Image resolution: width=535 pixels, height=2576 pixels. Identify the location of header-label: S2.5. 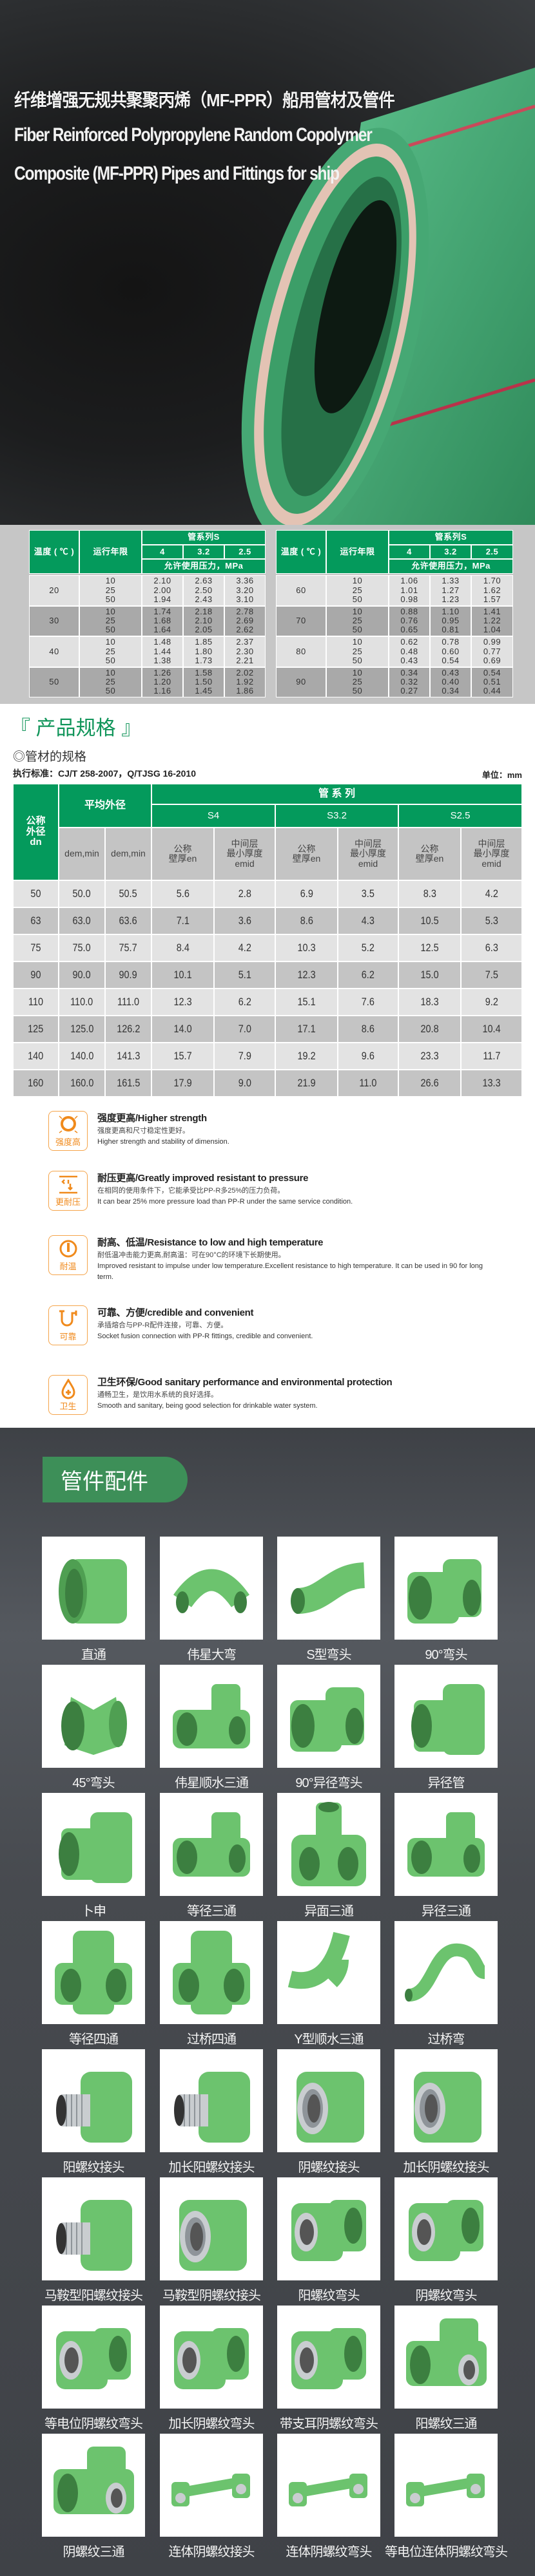
(460, 815).